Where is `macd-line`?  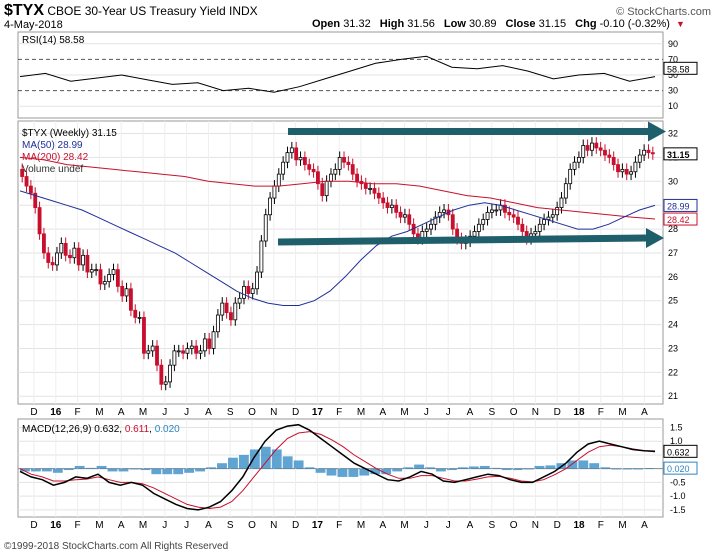 macd-line is located at coordinates (337, 467).